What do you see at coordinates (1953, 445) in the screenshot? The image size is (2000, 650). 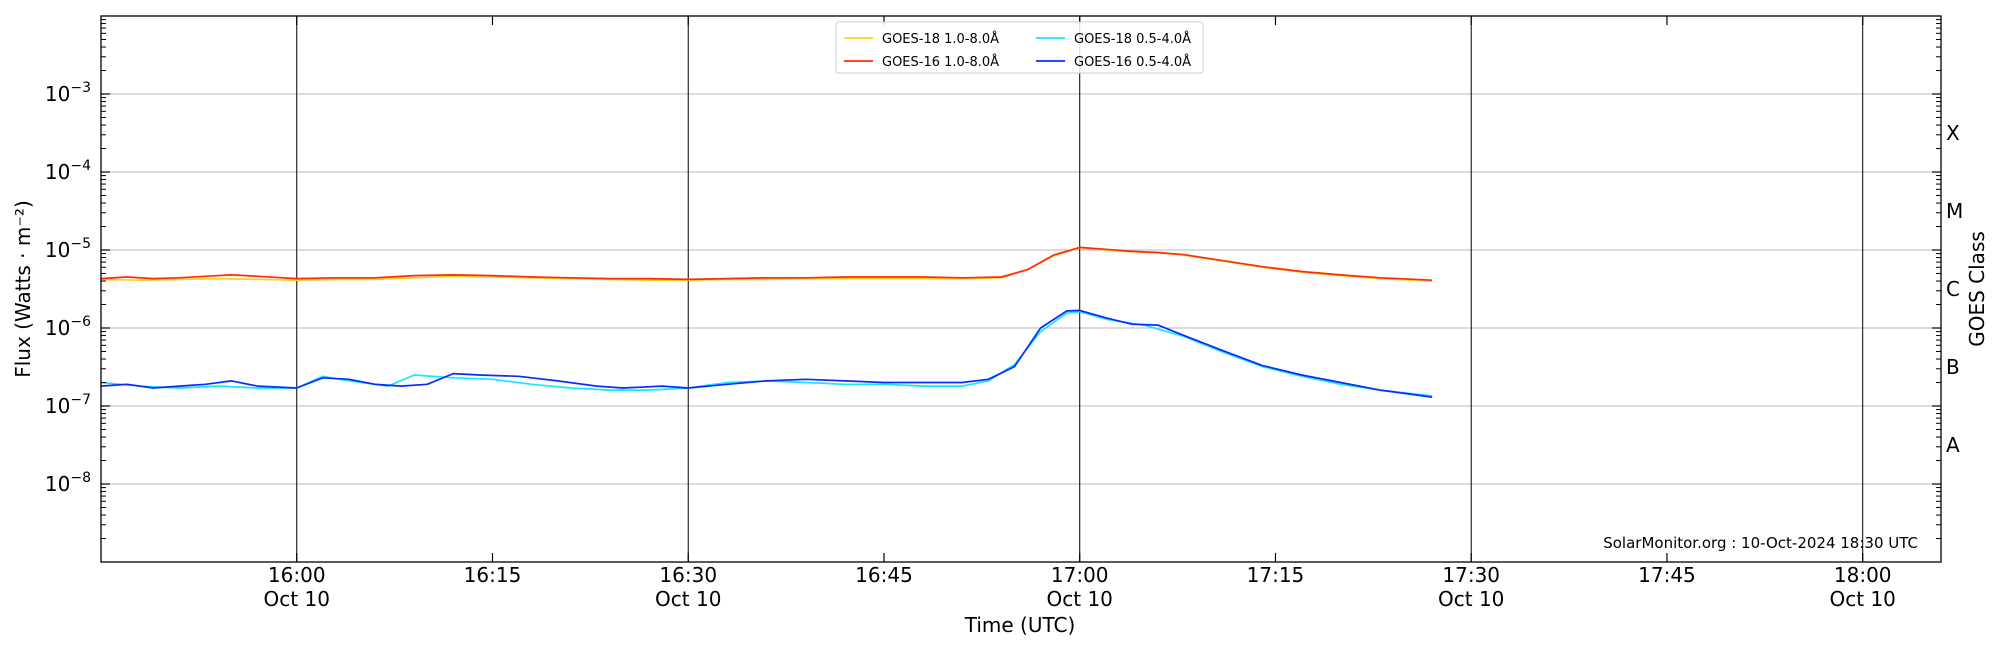 I see `goes-class-label: A` at bounding box center [1953, 445].